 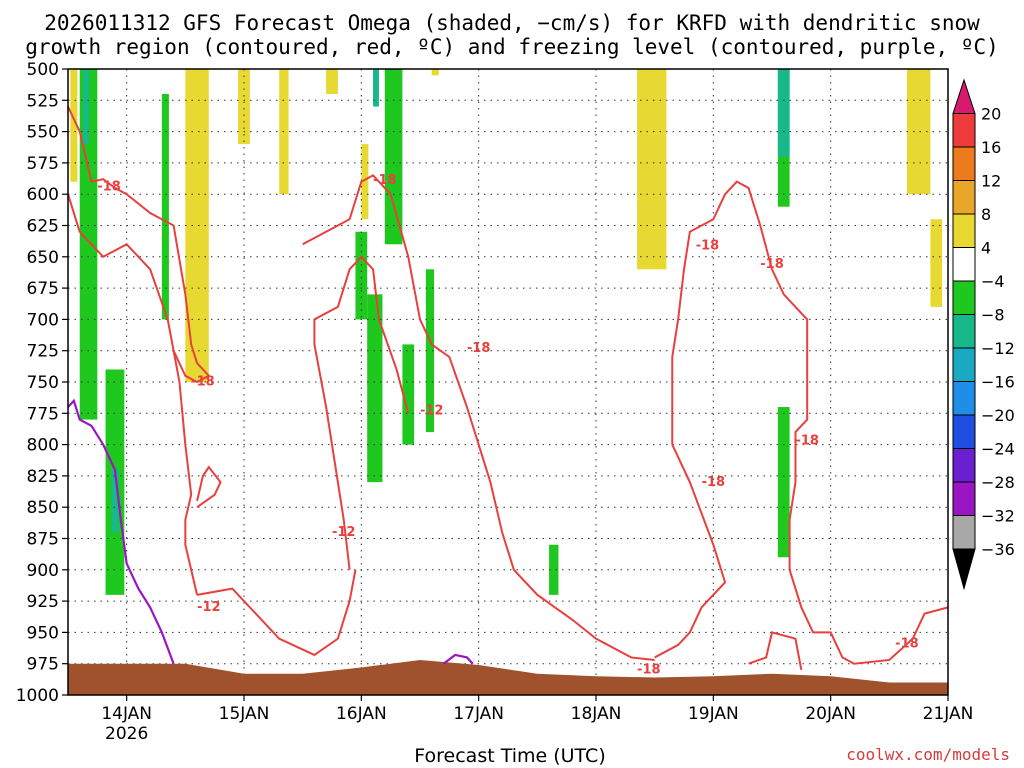 I want to click on y-tick-label-825: 825, so click(x=43, y=477).